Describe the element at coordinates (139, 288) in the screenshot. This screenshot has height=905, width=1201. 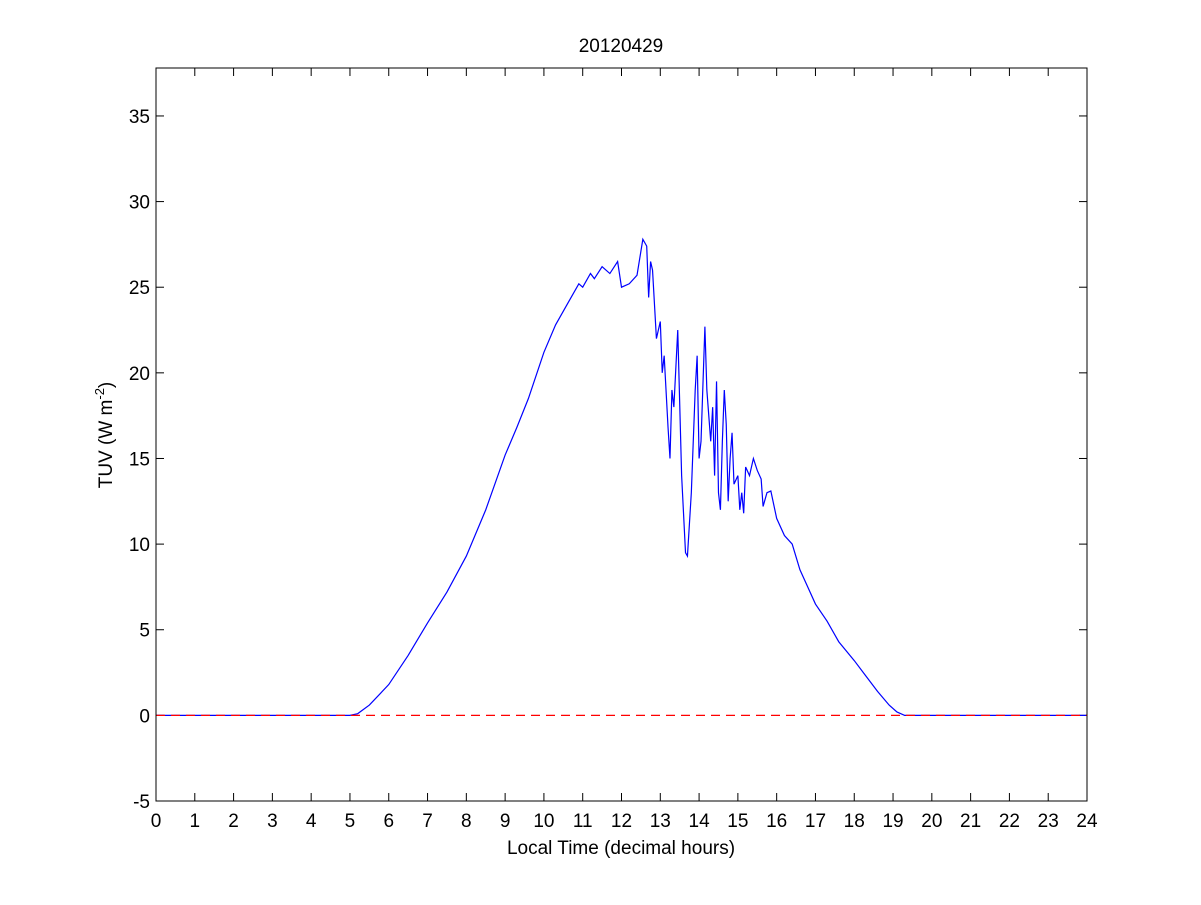
I see `y-tick-label: 25` at that location.